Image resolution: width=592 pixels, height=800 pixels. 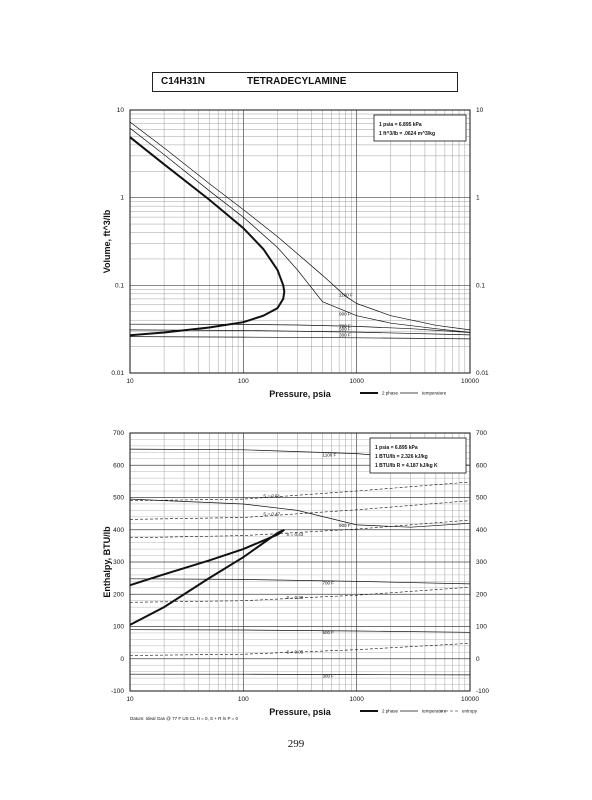 What do you see at coordinates (122, 198) in the screenshot?
I see `chart1-y-tick-label: 1` at bounding box center [122, 198].